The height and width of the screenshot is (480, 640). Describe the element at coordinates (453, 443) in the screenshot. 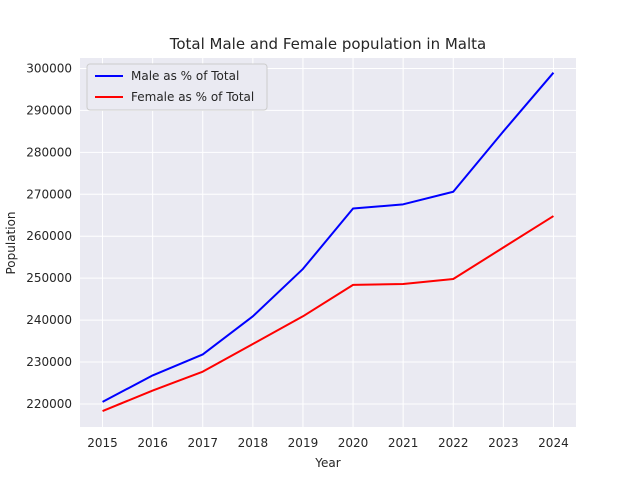

I see `x-tick-label: 2022` at that location.